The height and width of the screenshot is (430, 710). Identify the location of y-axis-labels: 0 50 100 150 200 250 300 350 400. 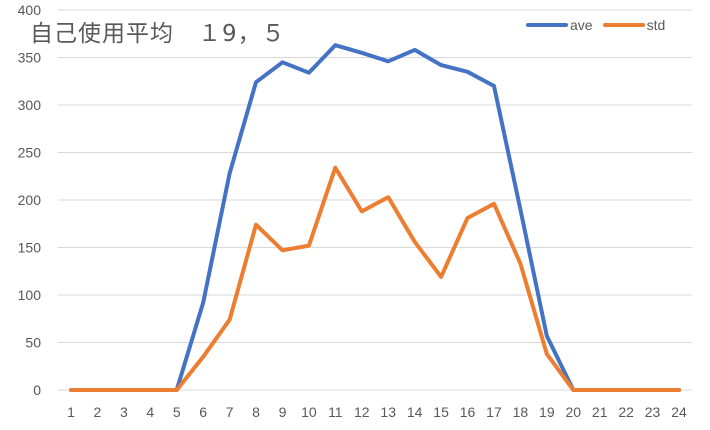
(30, 200).